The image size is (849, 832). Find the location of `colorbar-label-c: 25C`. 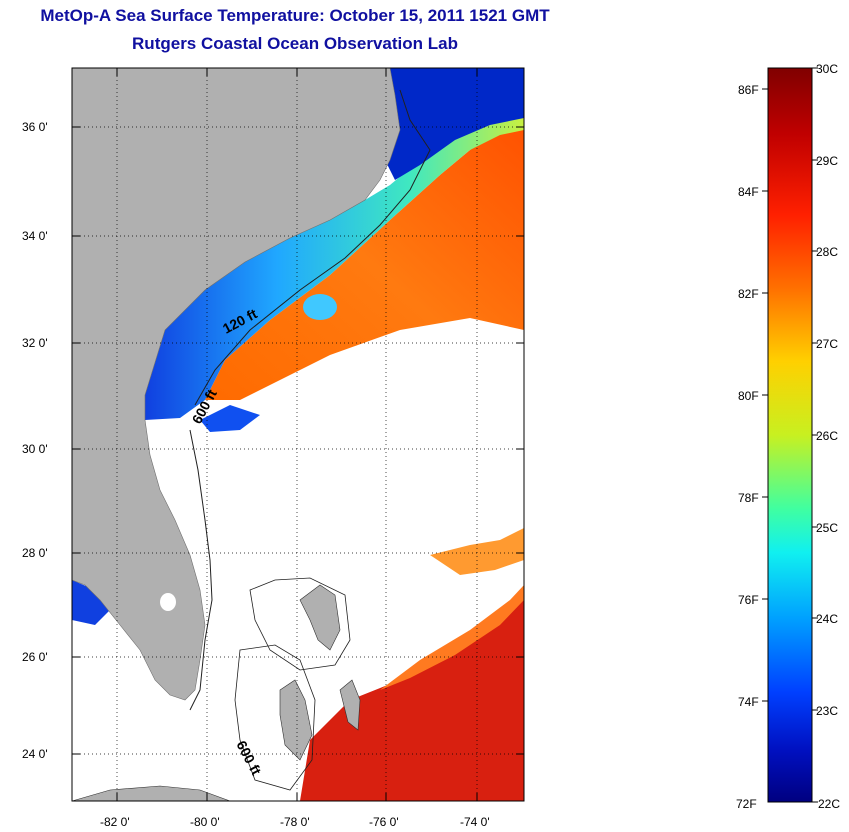

colorbar-label-c: 25C is located at coordinates (827, 528).